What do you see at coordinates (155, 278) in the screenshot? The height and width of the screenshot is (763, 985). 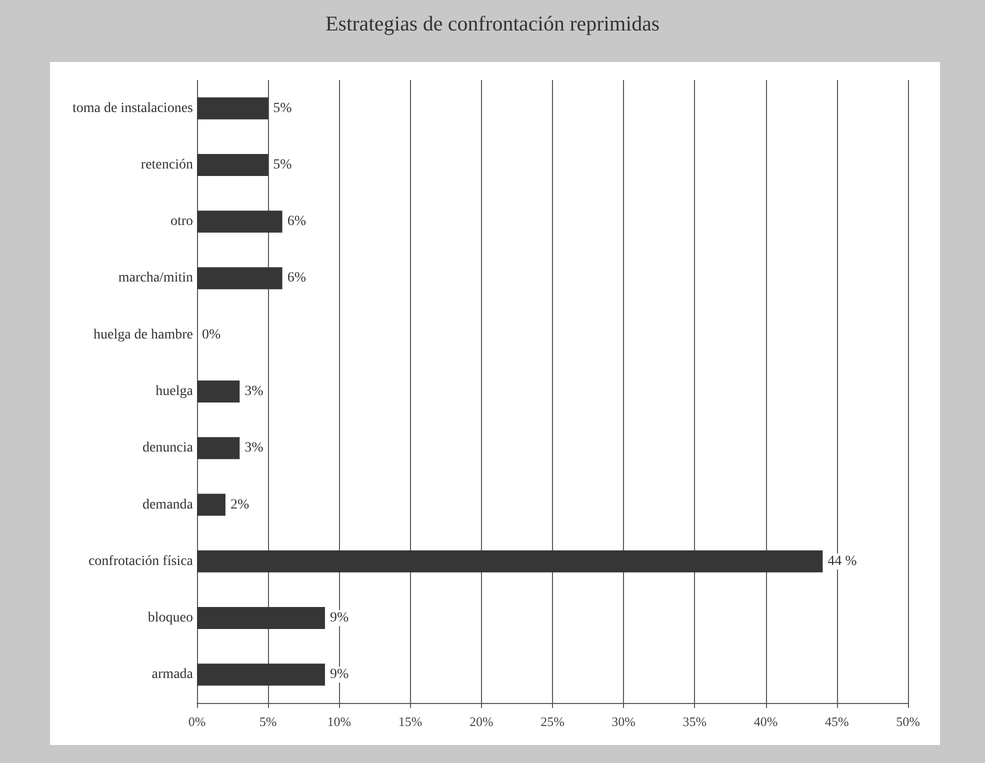 I see `y-tick-label: marcha/mitin` at bounding box center [155, 278].